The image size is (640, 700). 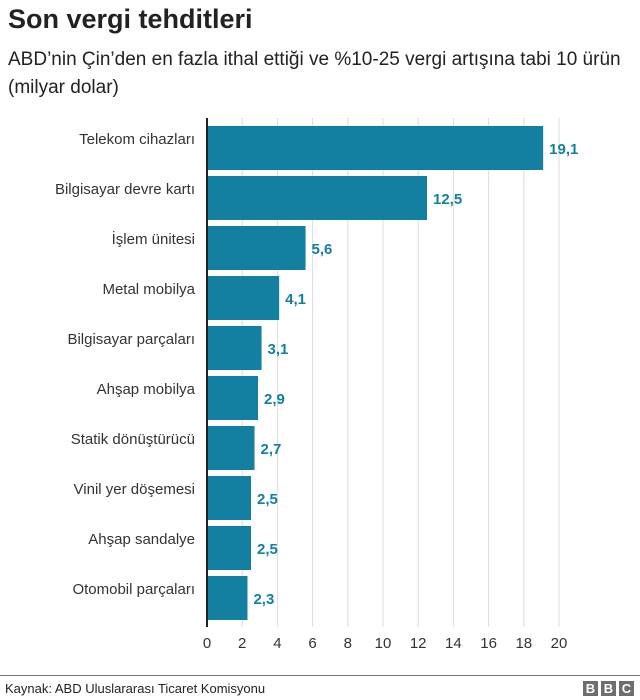 What do you see at coordinates (453, 643) in the screenshot?
I see `x-tick-label: 14` at bounding box center [453, 643].